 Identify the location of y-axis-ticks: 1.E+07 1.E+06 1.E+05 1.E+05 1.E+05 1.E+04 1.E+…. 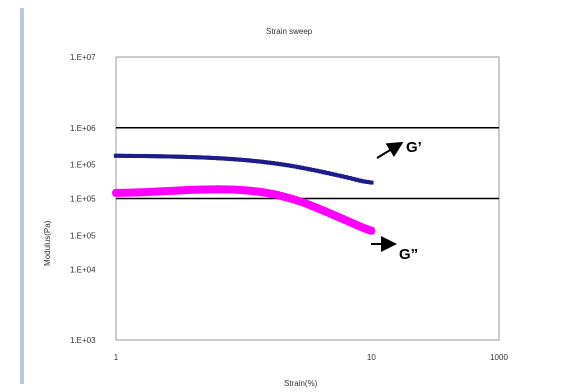
(83, 199).